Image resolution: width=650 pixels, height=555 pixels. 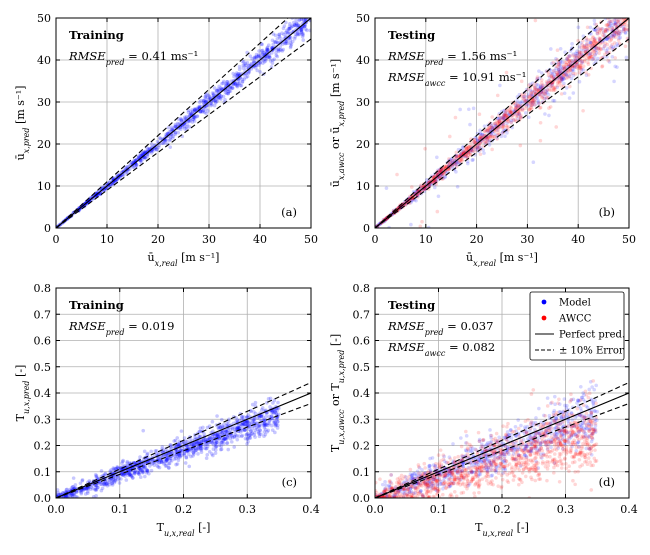 I want to click on x-tick-label: 0.4, so click(x=311, y=509).